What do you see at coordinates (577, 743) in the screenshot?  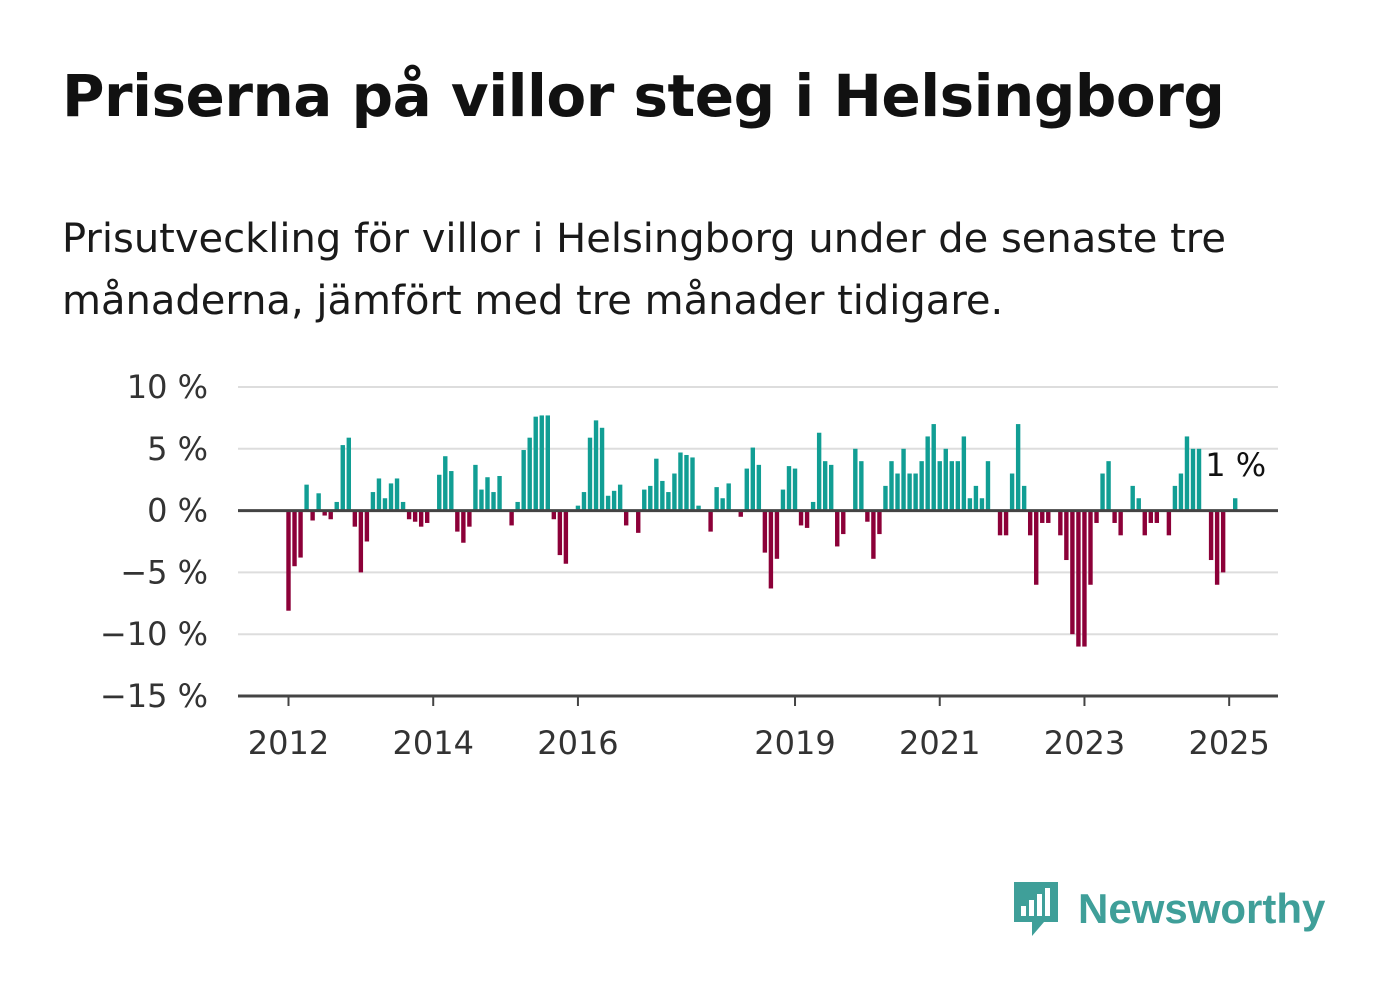 I see `x-tick-label: 2016` at bounding box center [577, 743].